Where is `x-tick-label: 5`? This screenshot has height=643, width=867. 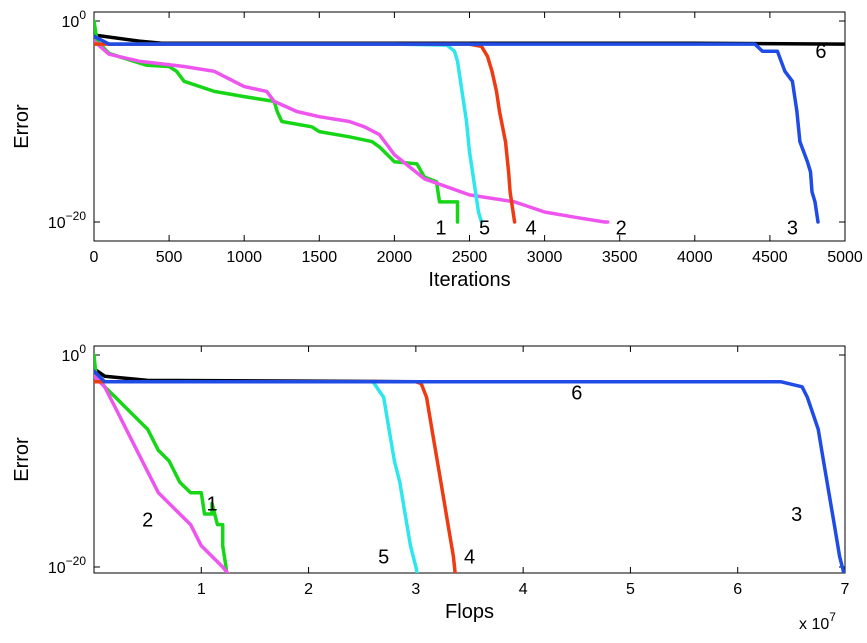 x-tick-label: 5 is located at coordinates (630, 589).